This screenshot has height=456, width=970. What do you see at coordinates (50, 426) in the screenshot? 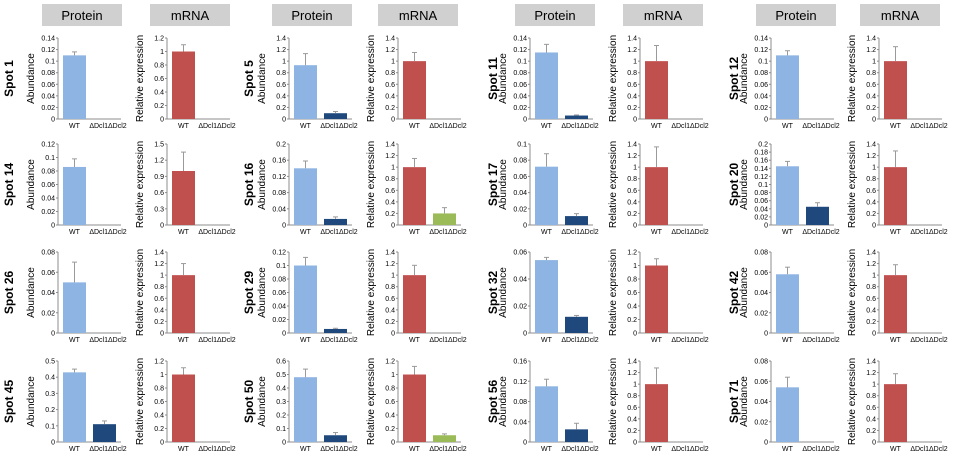
I see `y-tick-label: 0.1` at bounding box center [50, 426].